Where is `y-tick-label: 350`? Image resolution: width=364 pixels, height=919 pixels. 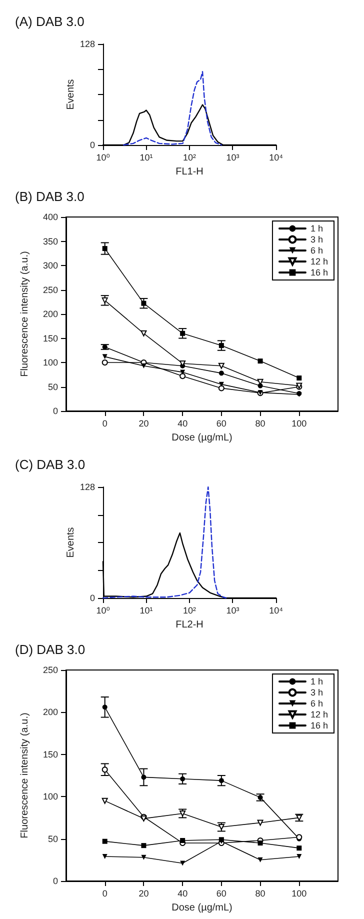
y-tick-label: 350 is located at coordinates (50, 241).